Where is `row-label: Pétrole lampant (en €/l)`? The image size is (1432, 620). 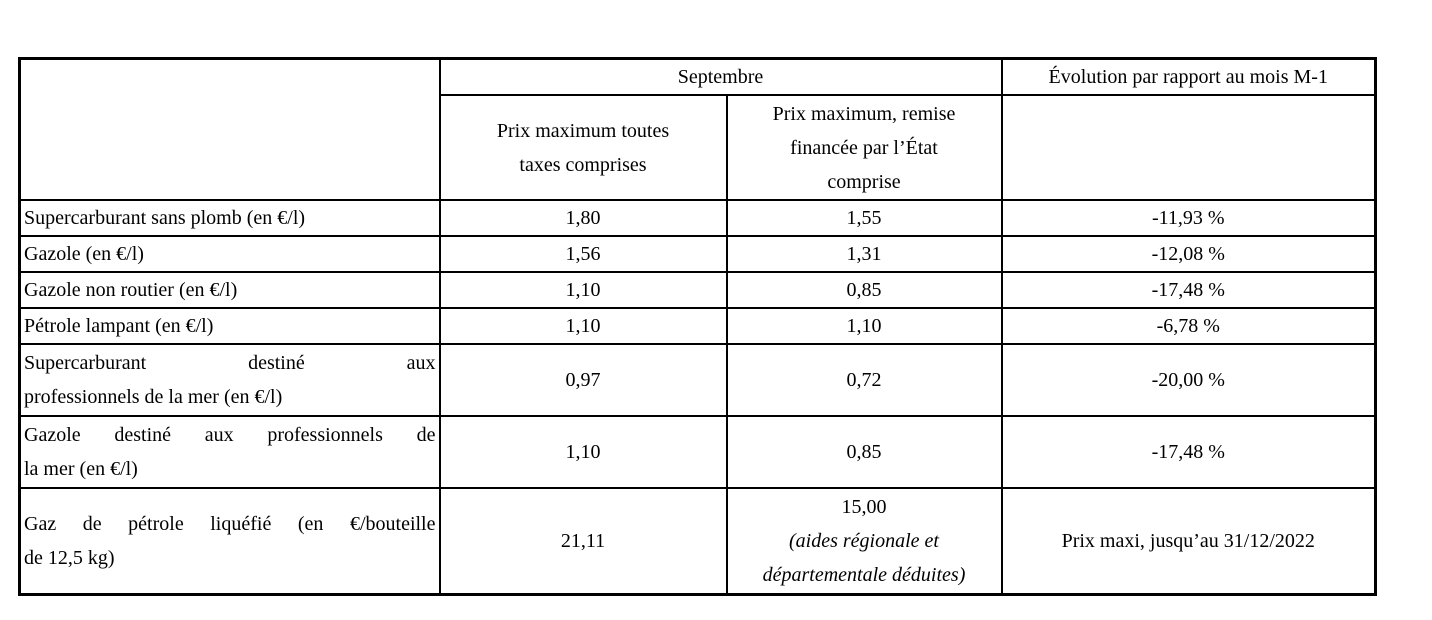 row-label: Pétrole lampant (en €/l) is located at coordinates (229, 326).